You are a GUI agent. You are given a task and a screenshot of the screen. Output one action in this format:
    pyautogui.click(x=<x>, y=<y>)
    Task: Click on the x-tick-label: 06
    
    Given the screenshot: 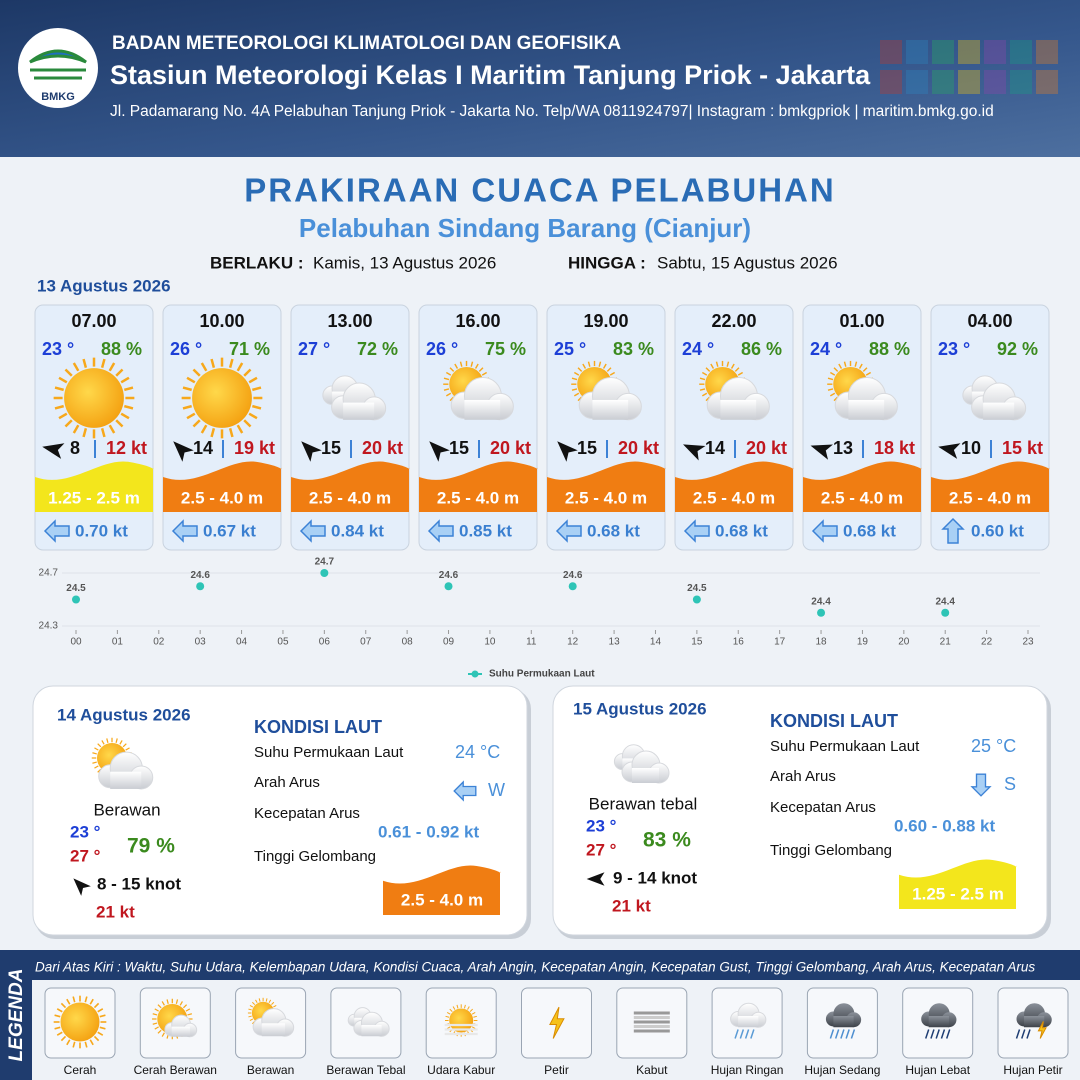 What is the action you would take?
    pyautogui.click(x=325, y=642)
    